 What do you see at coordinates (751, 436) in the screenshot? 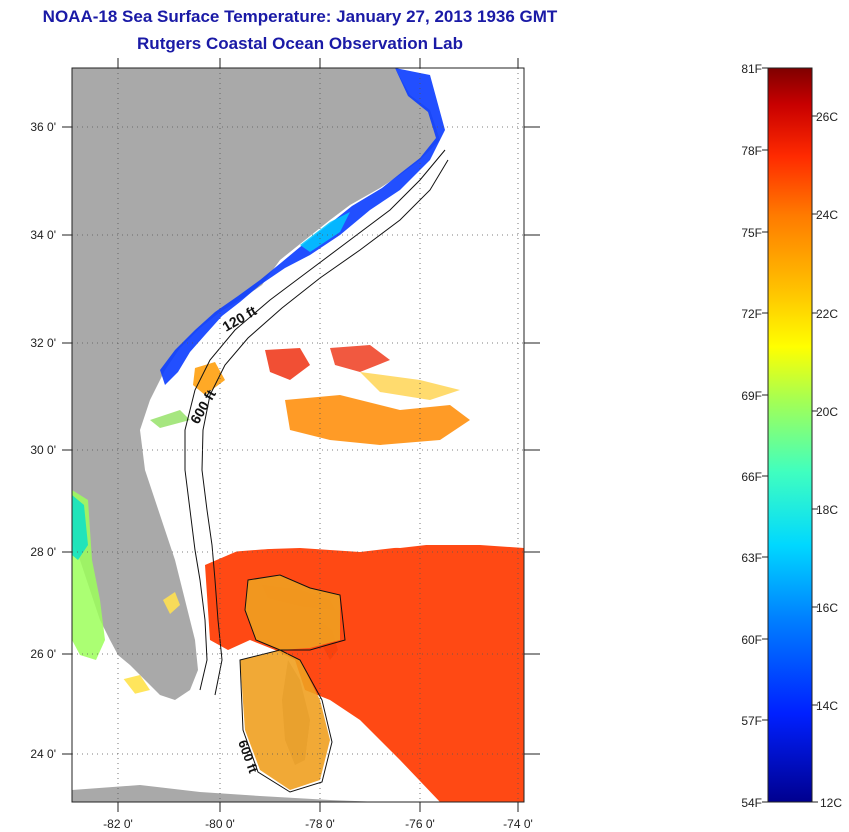
I see `colorbar-fahrenheit-labels: 81F 78F 75F 72F 69F 66F 63F 60F 57F 54F` at bounding box center [751, 436].